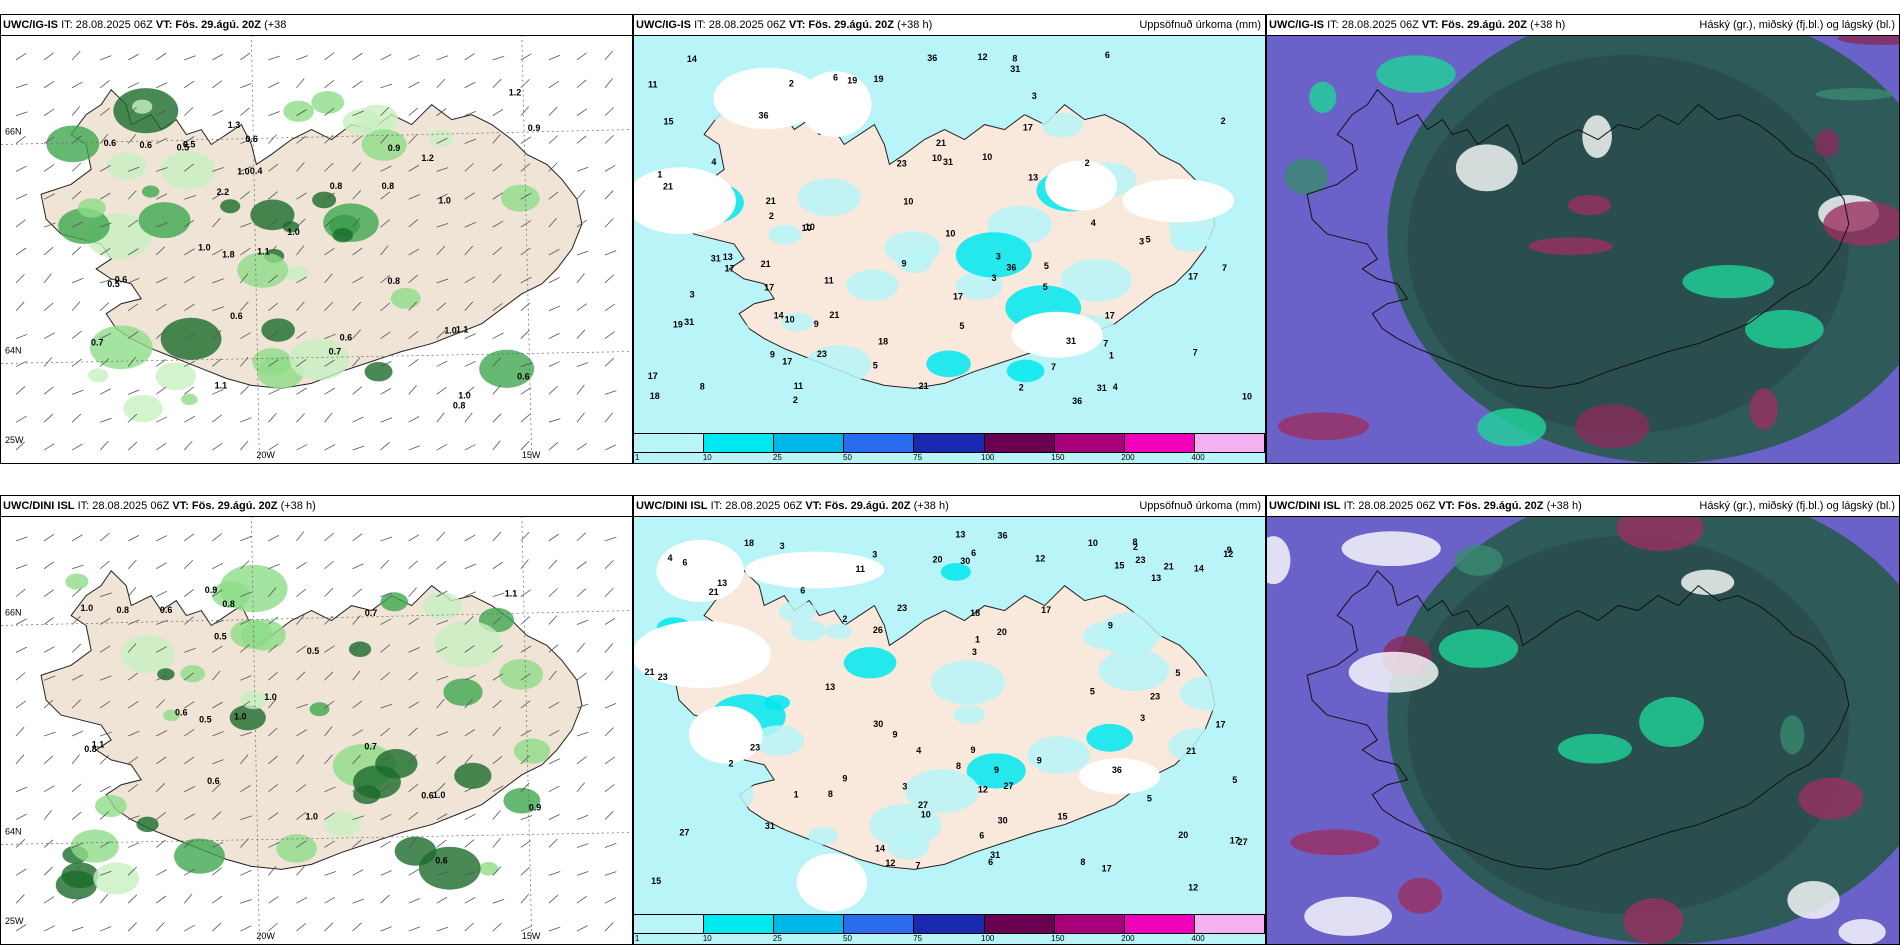 This screenshot has width=1900, height=950. I want to click on wind-value-label: 0.6, so click(110, 143).